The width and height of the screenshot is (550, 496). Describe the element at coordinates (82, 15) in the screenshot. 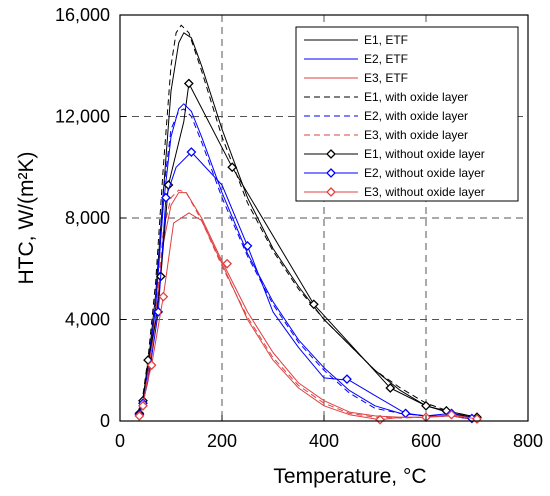

I see `y-tick-label: 16,000` at that location.